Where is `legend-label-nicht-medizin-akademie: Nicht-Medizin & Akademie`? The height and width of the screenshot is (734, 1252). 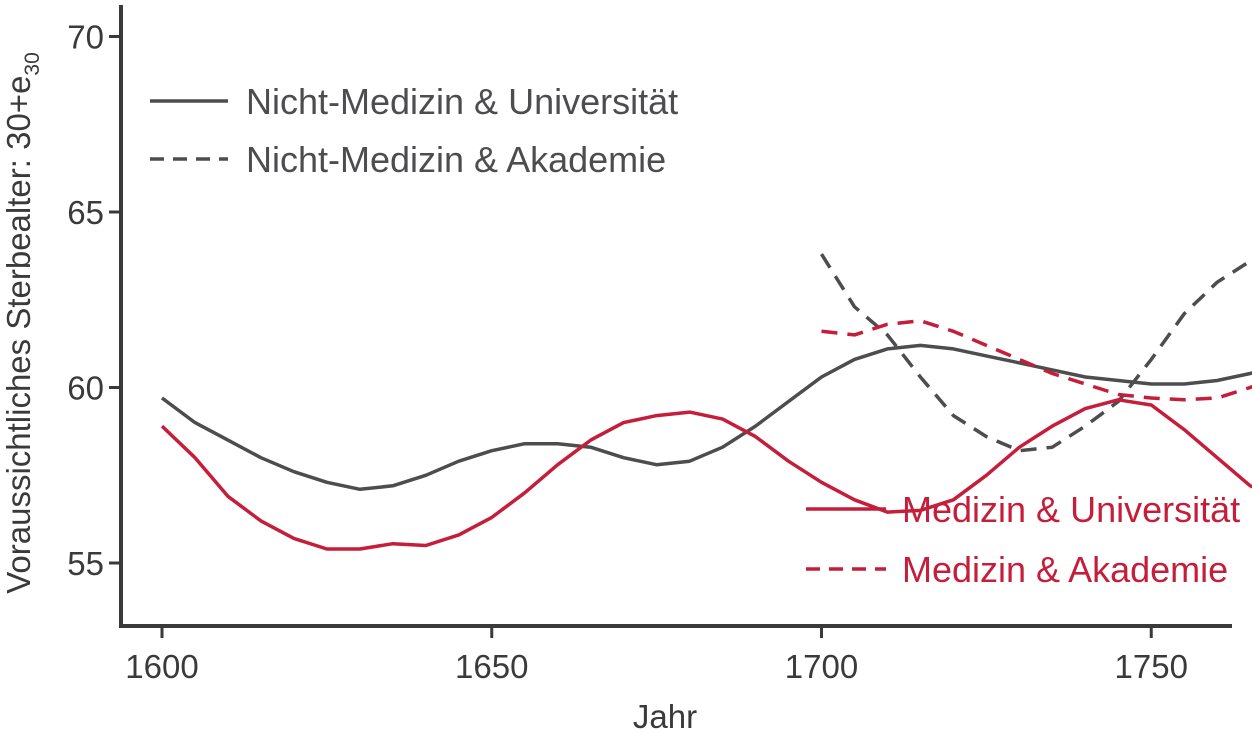 legend-label-nicht-medizin-akademie: Nicht-Medizin & Akademie is located at coordinates (456, 159).